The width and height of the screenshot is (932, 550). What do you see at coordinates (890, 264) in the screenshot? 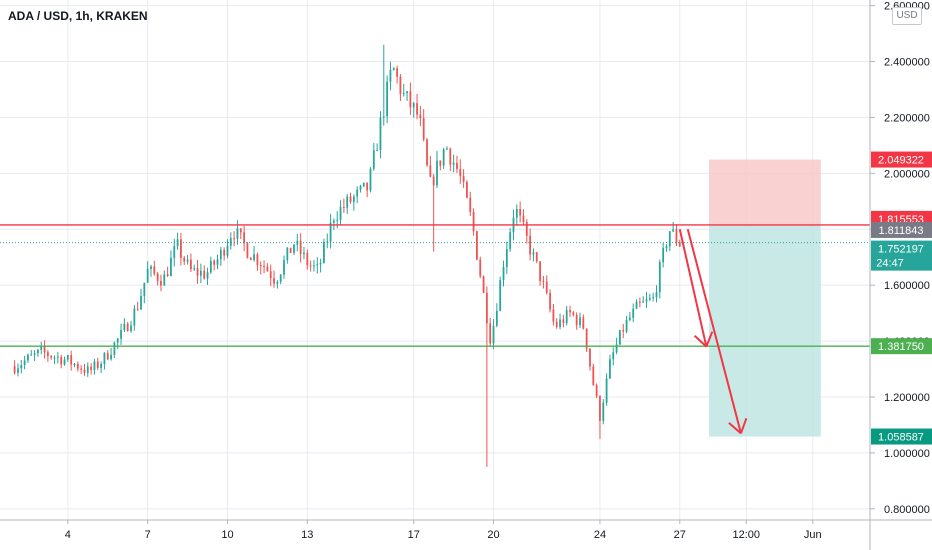
I see `countdown-label: 24:47` at bounding box center [890, 264].